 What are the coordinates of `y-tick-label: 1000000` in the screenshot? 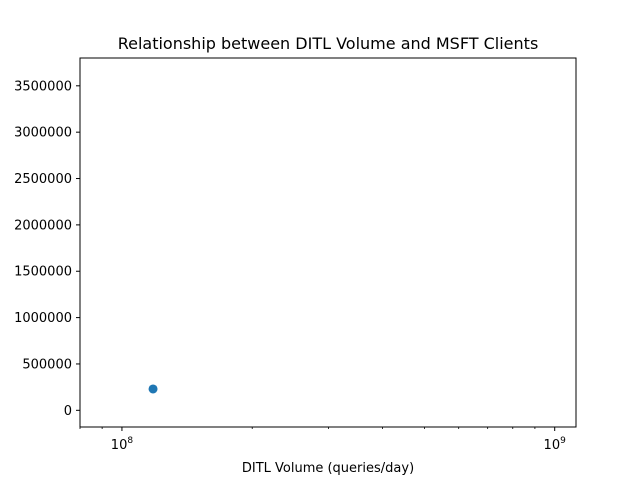 It's located at (43, 318).